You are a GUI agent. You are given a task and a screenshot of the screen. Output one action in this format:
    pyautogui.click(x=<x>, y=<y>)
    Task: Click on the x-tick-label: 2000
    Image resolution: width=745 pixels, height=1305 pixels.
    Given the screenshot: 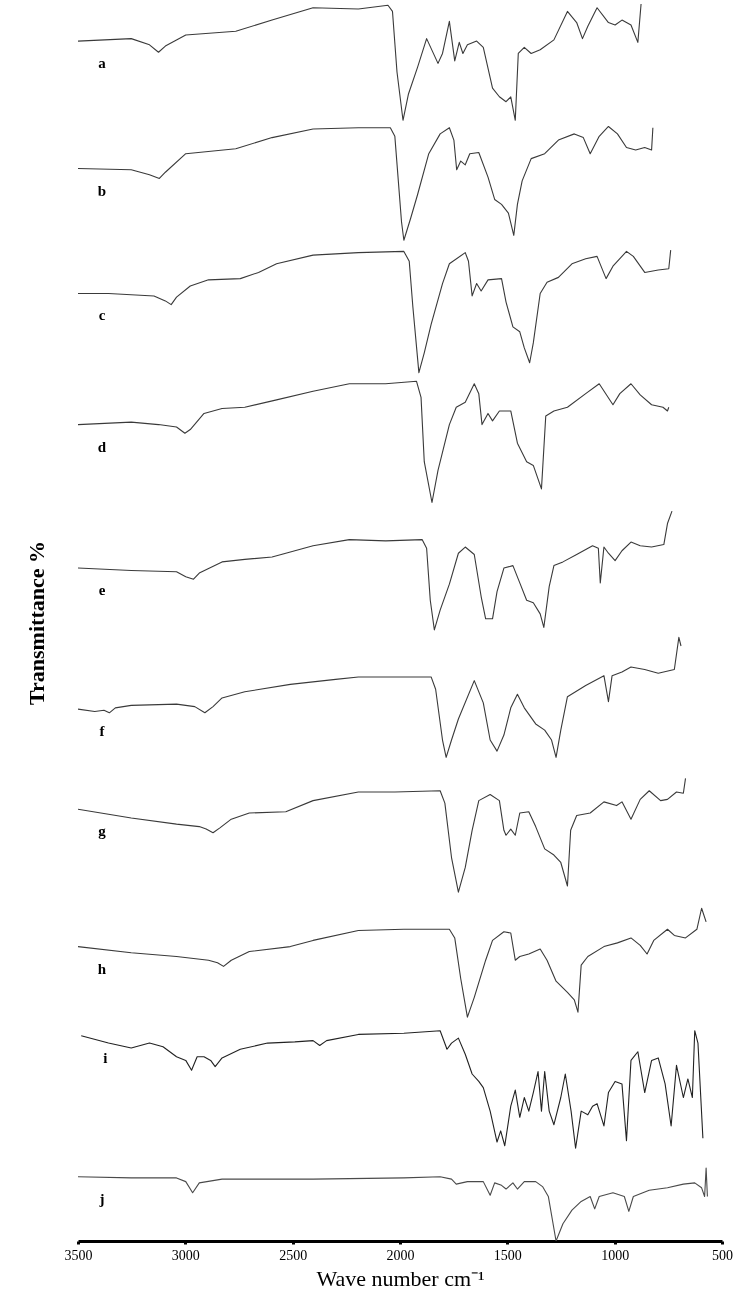 What is the action you would take?
    pyautogui.click(x=400, y=1255)
    